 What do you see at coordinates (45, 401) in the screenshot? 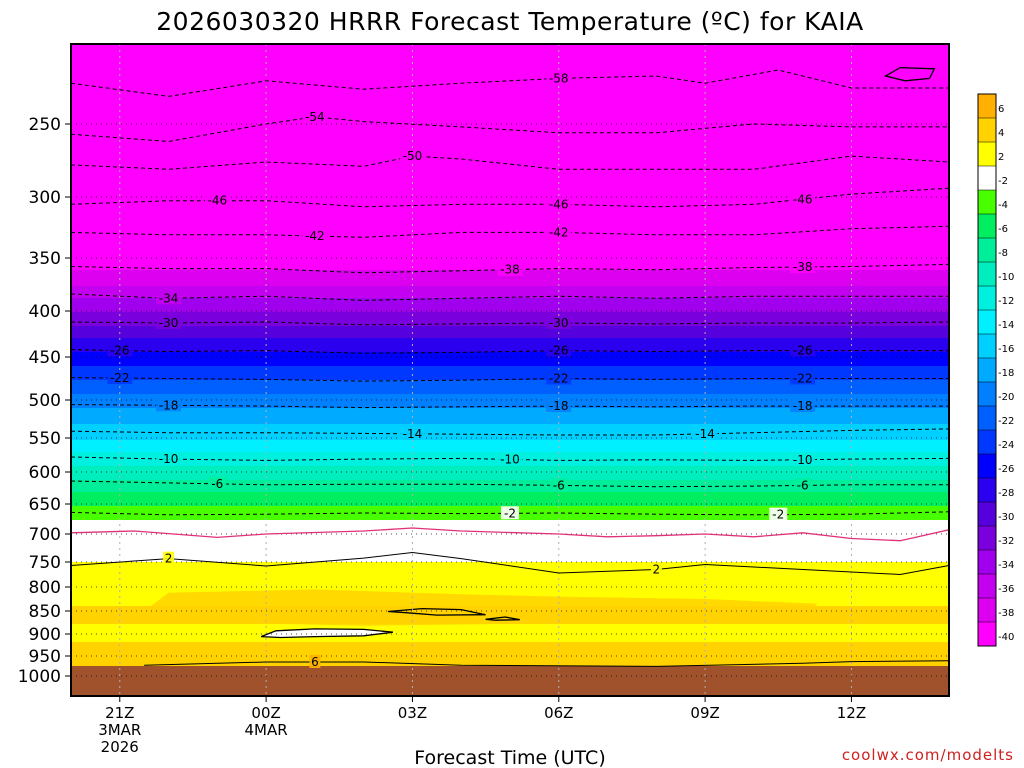
I see `y-tick-label: 500` at bounding box center [45, 401].